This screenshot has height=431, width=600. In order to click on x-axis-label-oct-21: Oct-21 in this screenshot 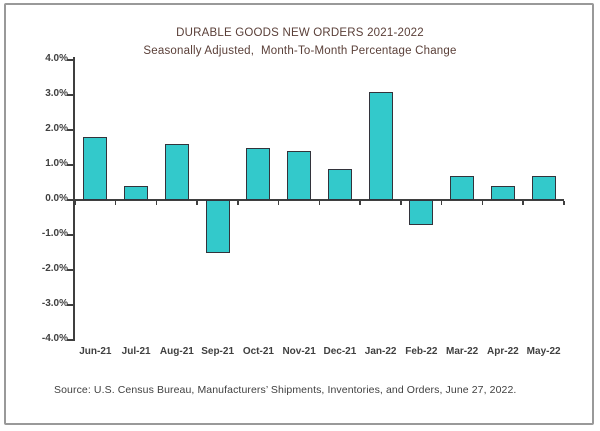, I will do `click(258, 351)`.